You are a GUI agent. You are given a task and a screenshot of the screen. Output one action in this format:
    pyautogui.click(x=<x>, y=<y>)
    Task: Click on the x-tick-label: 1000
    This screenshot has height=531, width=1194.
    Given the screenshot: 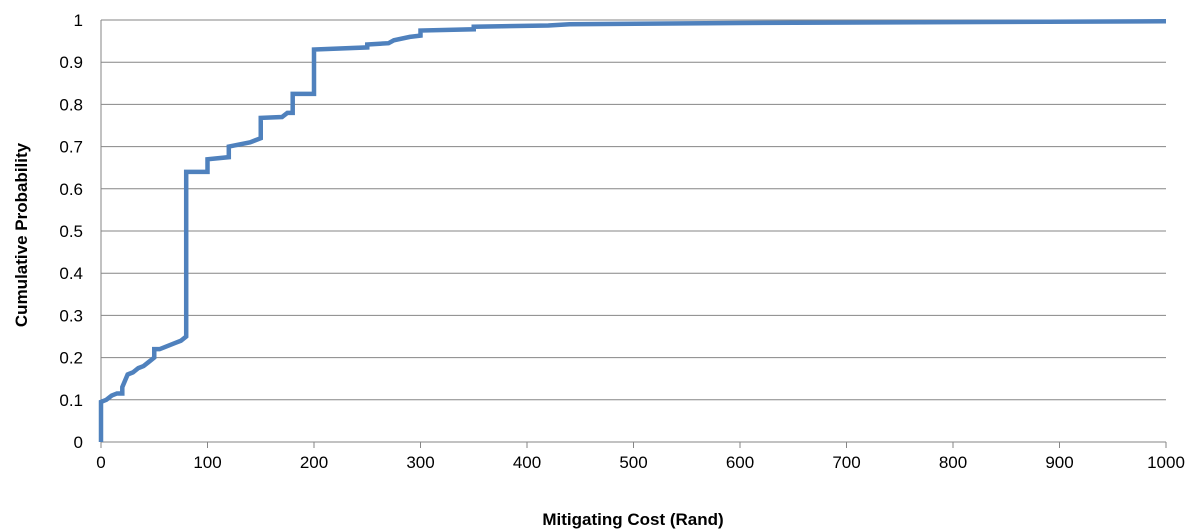 What is the action you would take?
    pyautogui.click(x=1166, y=462)
    